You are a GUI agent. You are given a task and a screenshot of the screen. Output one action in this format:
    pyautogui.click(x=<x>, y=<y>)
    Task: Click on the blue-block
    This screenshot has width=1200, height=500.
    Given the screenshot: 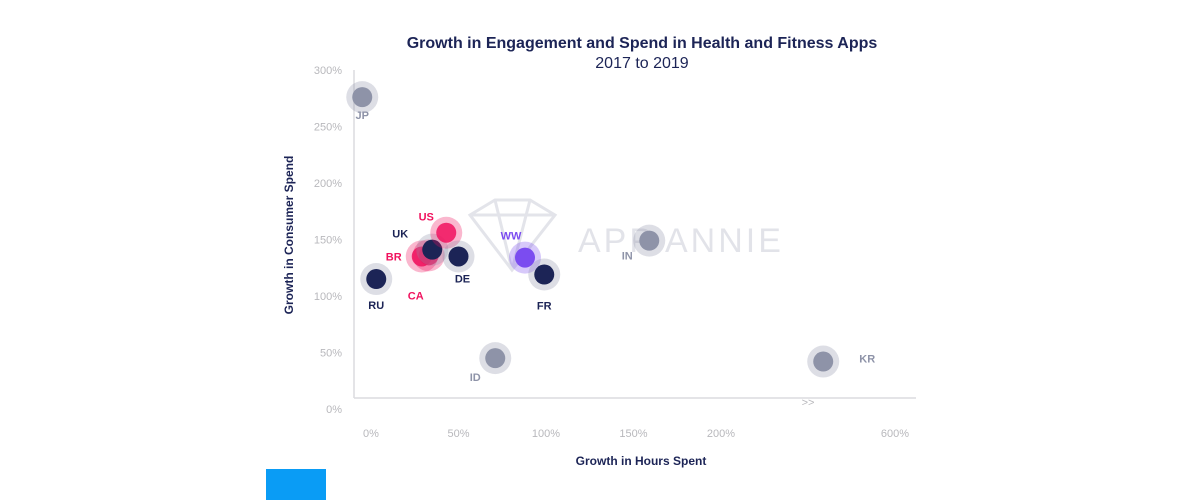 What is the action you would take?
    pyautogui.click(x=296, y=484)
    